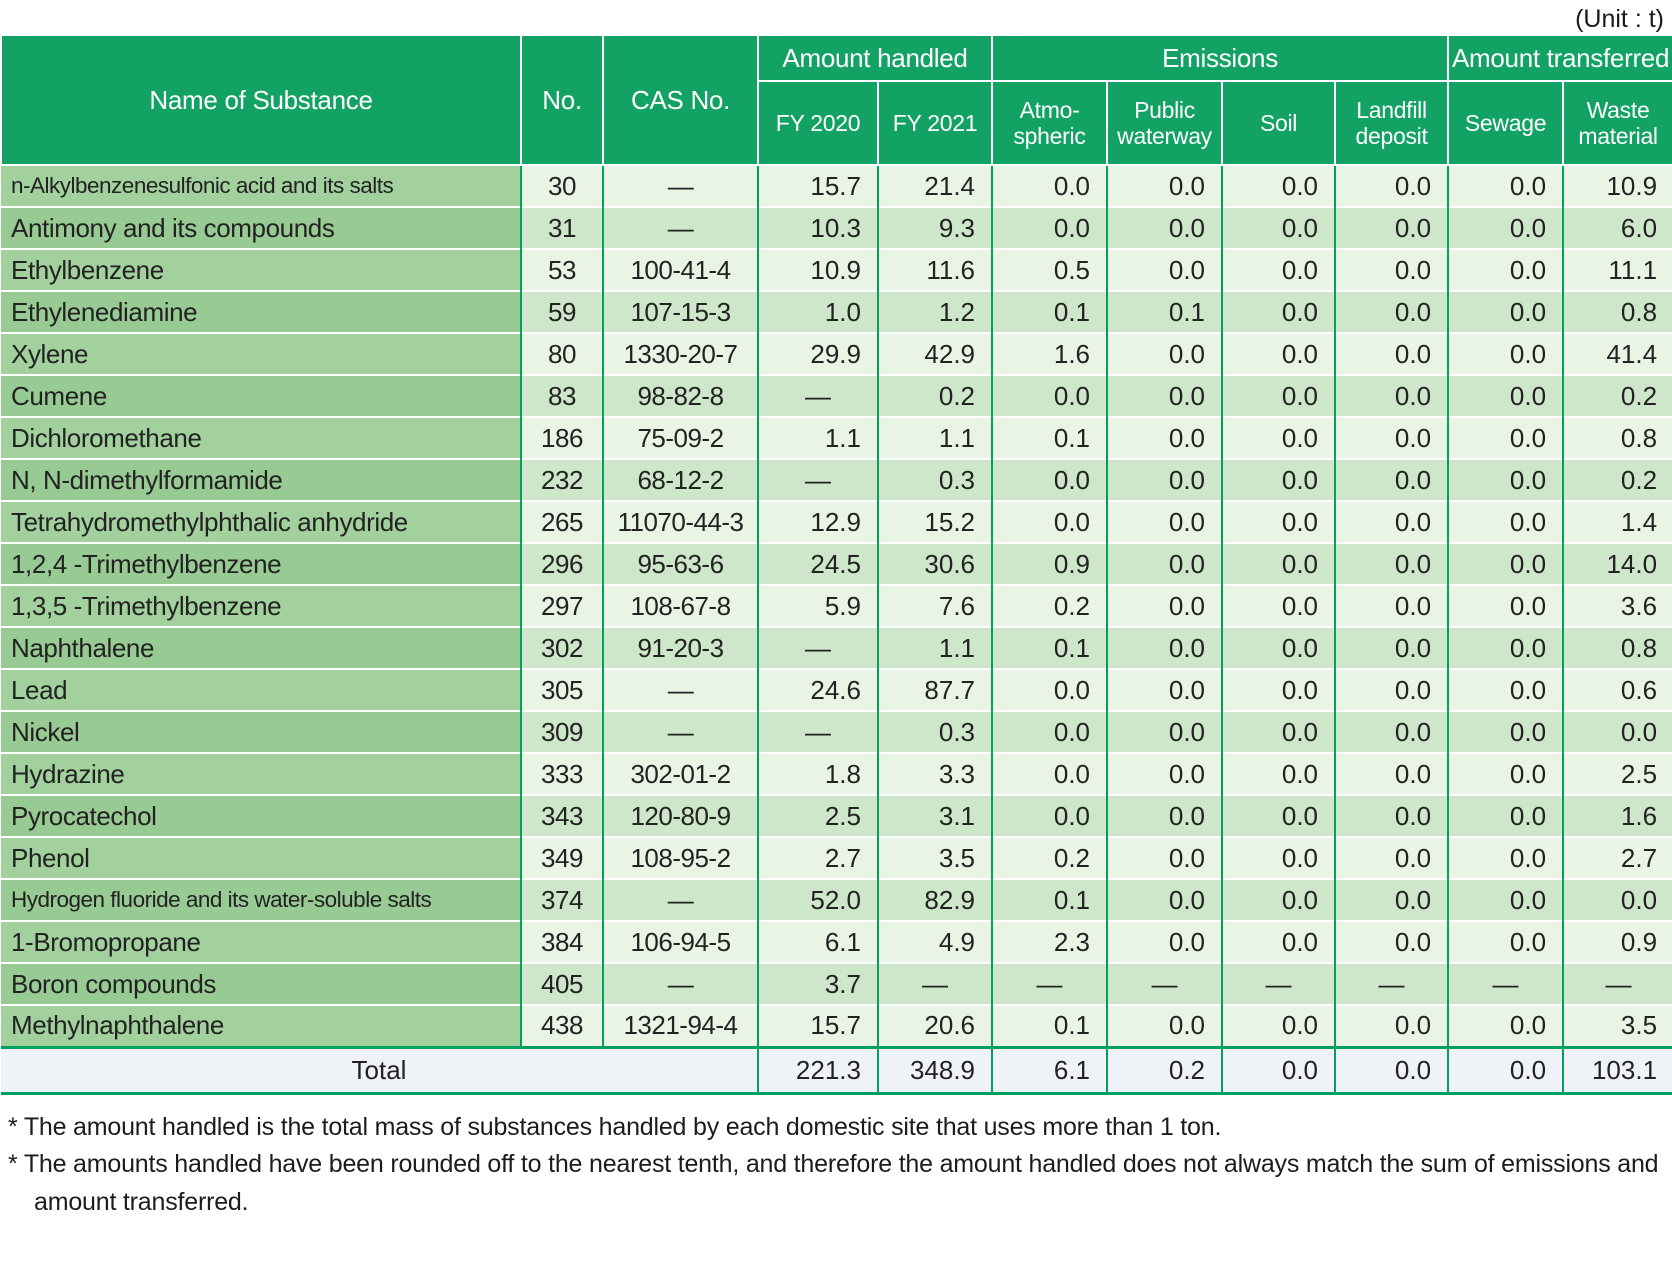 The width and height of the screenshot is (1672, 1282). What do you see at coordinates (1617, 521) in the screenshot?
I see `value-cell-waste-material: 1.4` at bounding box center [1617, 521].